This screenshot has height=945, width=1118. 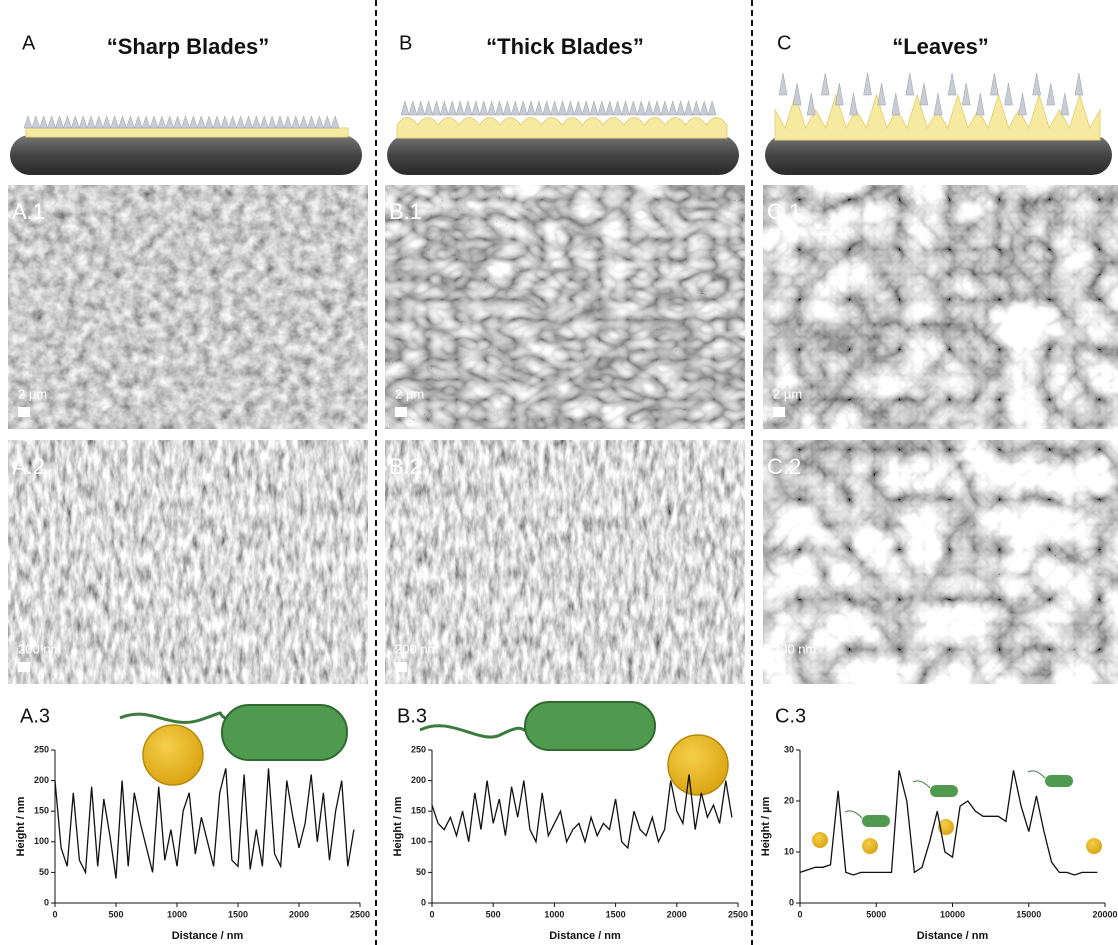 I want to click on y-tick-label: 150, so click(x=41, y=811).